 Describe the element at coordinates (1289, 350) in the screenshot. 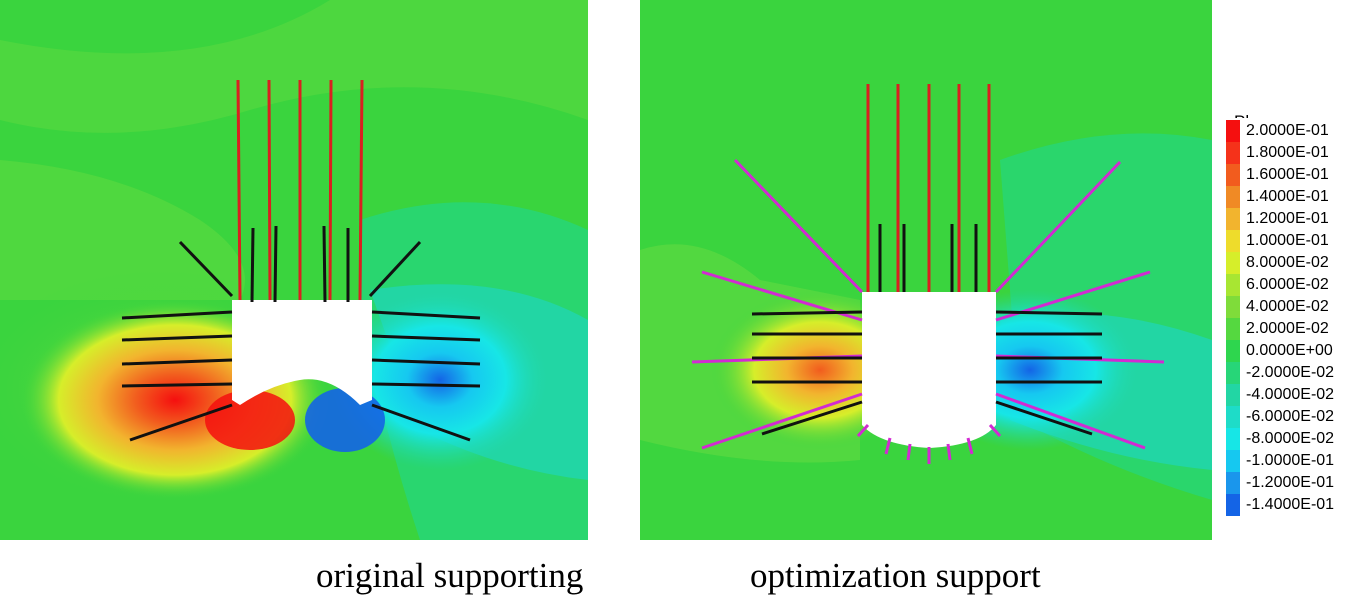

I see `legend-label: 0.0000E+00` at that location.